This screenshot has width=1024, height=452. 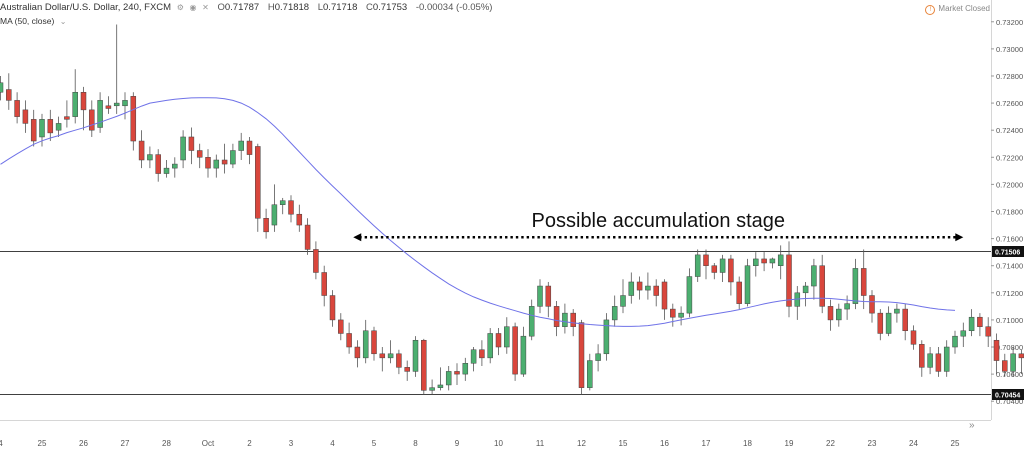 What do you see at coordinates (1009, 76) in the screenshot?
I see `y-tick-label: 0.72800` at bounding box center [1009, 76].